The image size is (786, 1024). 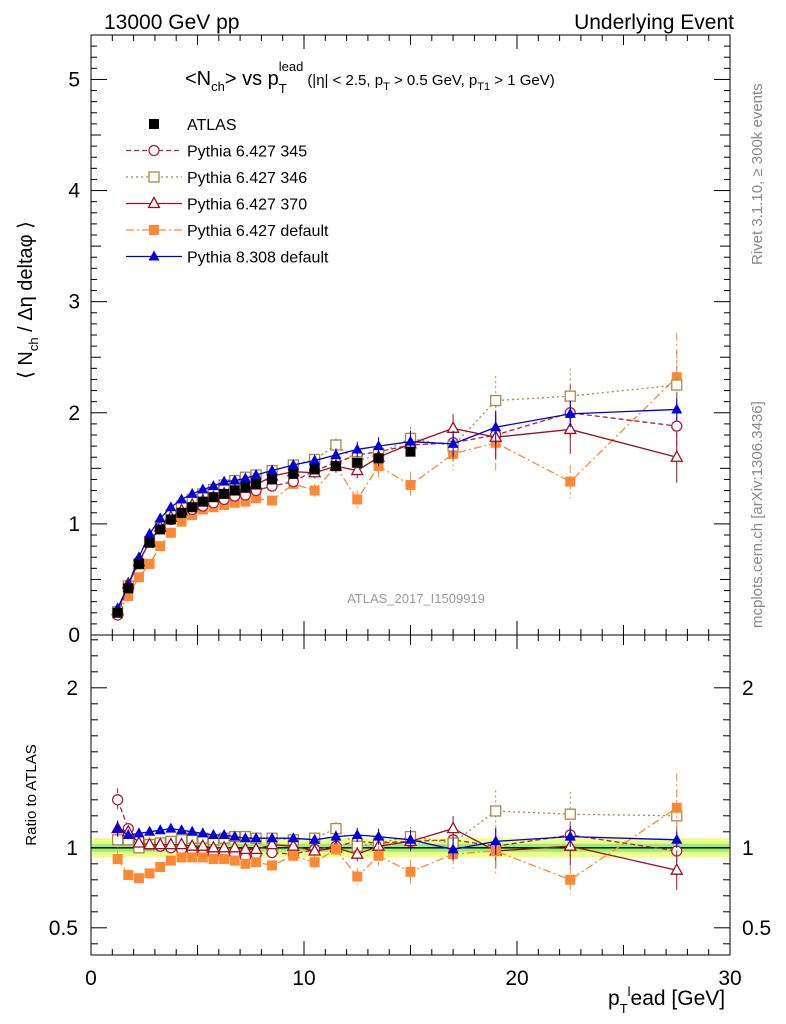 What do you see at coordinates (154, 150) in the screenshot?
I see `legend-marker-p345` at bounding box center [154, 150].